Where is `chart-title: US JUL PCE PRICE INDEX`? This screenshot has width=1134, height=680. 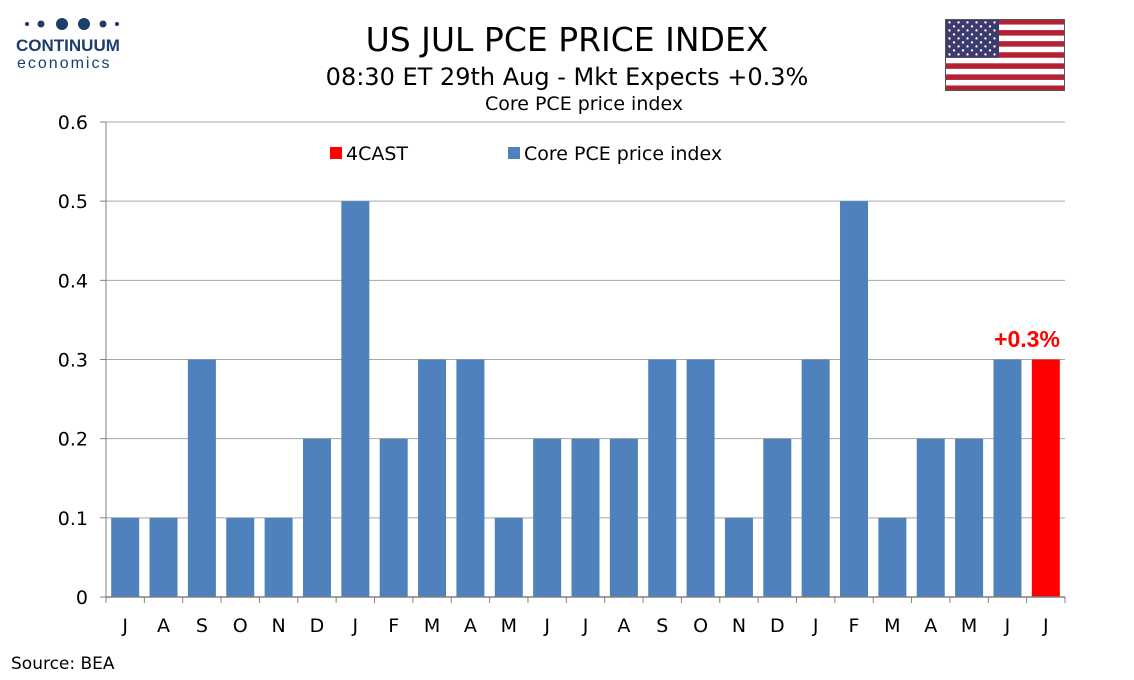
chart-title: US JUL PCE PRICE INDEX is located at coordinates (567, 39).